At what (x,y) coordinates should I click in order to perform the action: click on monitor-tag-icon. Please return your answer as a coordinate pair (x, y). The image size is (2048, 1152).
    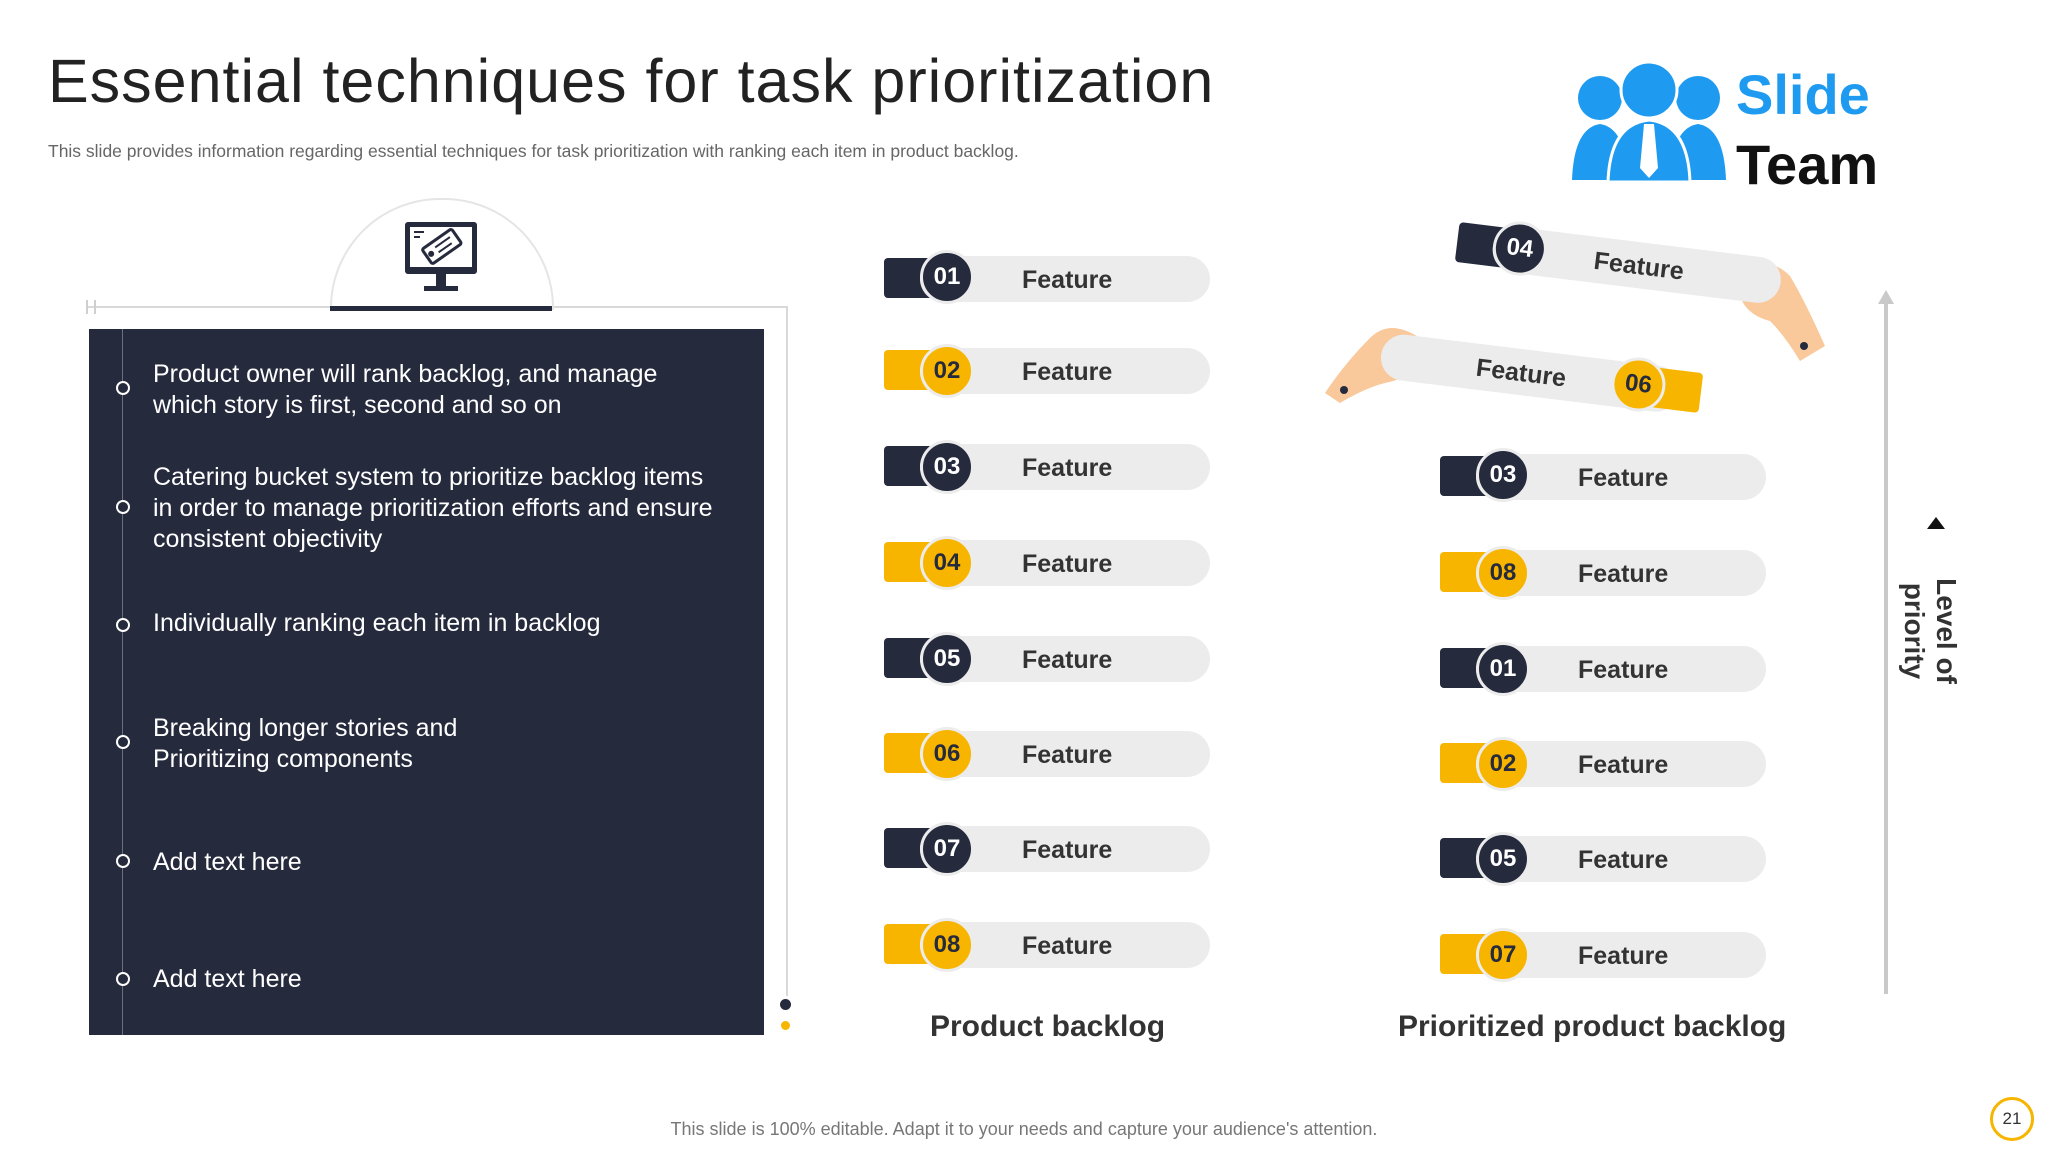
    Looking at the image, I should click on (441, 256).